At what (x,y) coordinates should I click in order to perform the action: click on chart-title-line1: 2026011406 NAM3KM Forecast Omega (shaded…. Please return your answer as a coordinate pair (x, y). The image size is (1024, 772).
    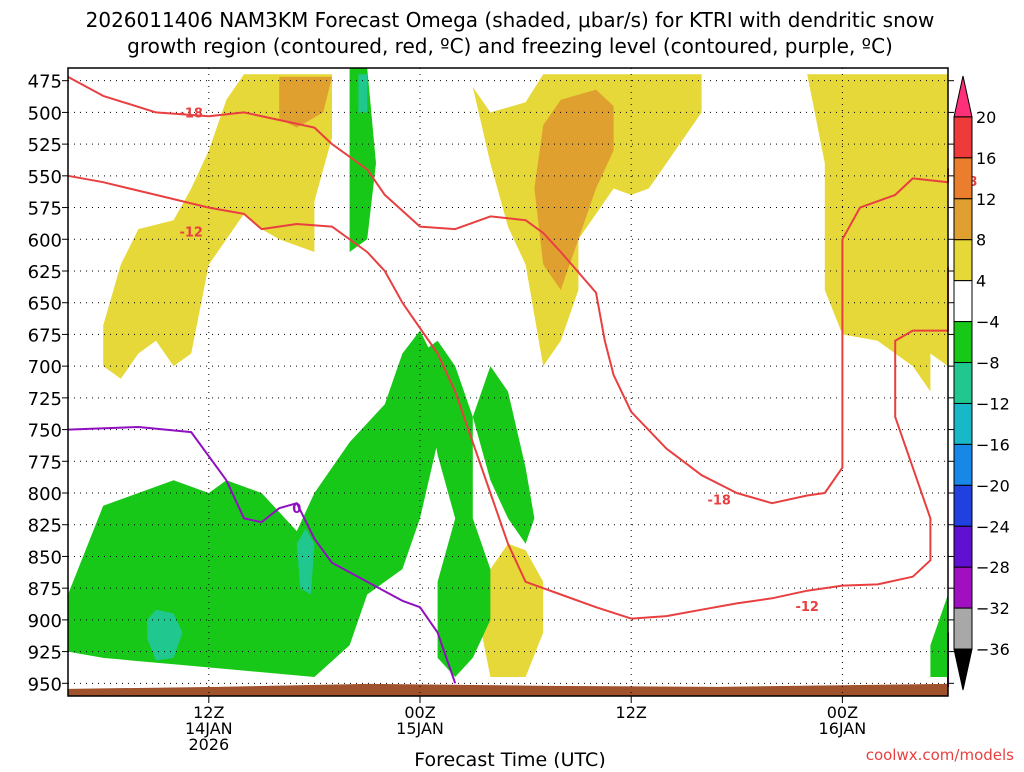
    Looking at the image, I should click on (510, 20).